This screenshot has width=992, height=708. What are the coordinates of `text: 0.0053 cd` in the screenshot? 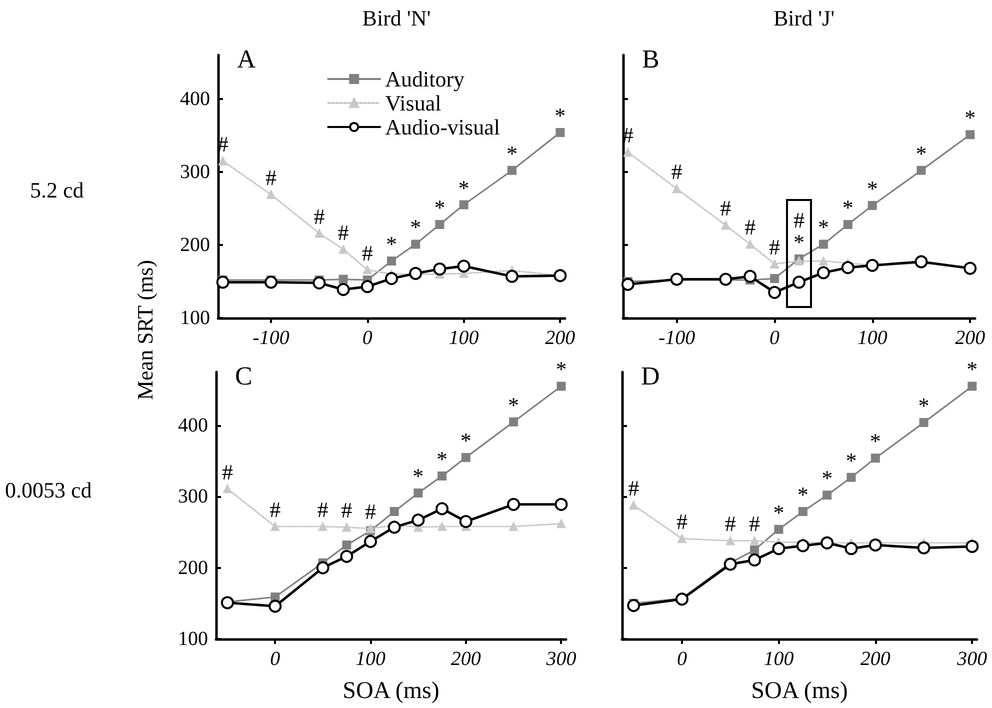 It's located at (48, 490).